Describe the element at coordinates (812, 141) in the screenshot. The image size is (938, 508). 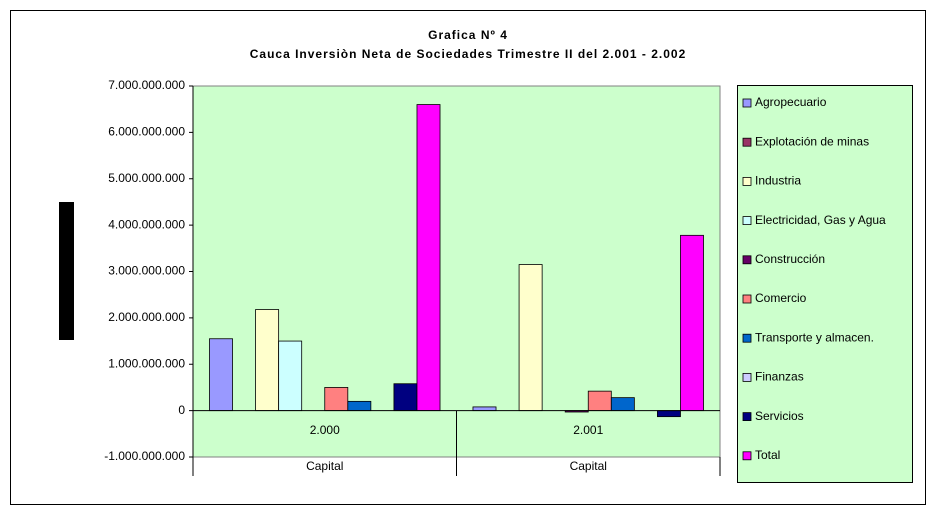
I see `legend-label: Explotación de minas` at that location.